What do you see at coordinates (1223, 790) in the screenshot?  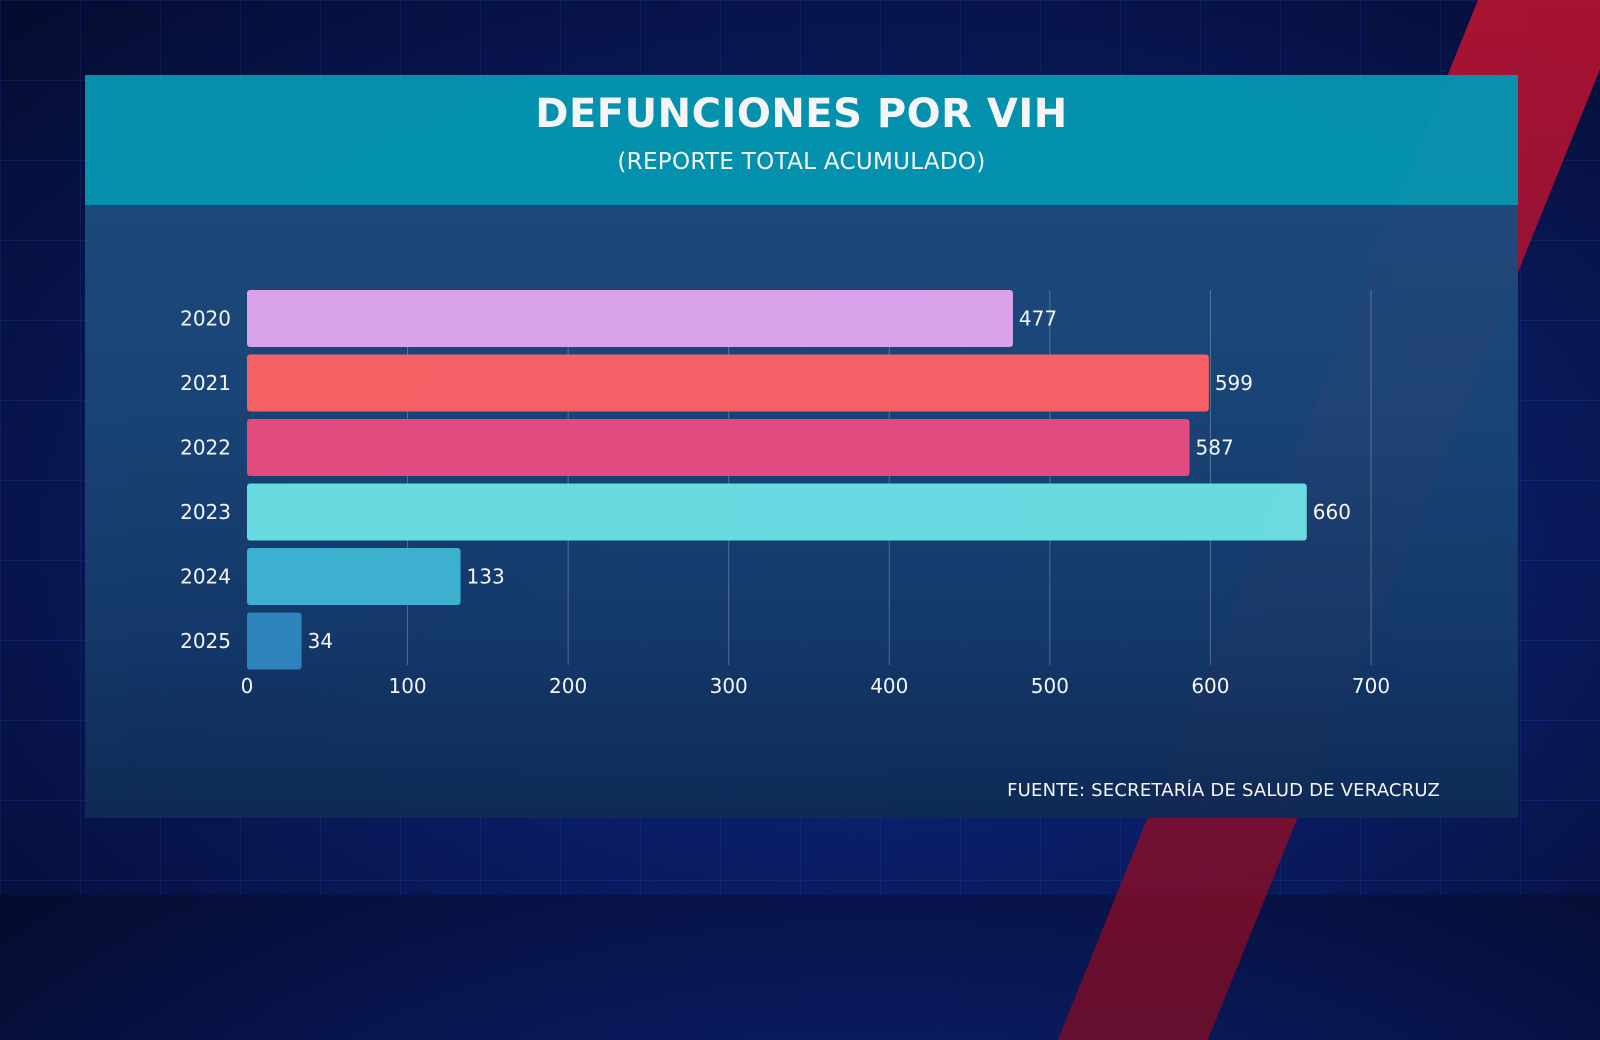 I see `source-note: FUENTE: SECRETARÍA DE SALUD DE VERACRUZ` at bounding box center [1223, 790].